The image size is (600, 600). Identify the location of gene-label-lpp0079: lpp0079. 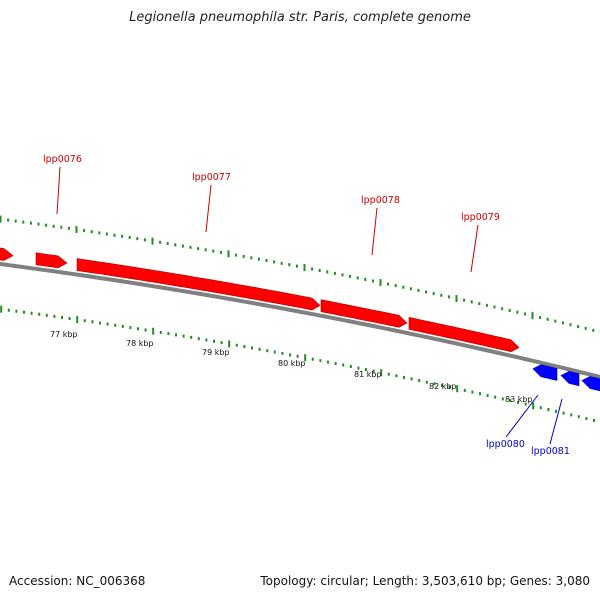
(480, 217).